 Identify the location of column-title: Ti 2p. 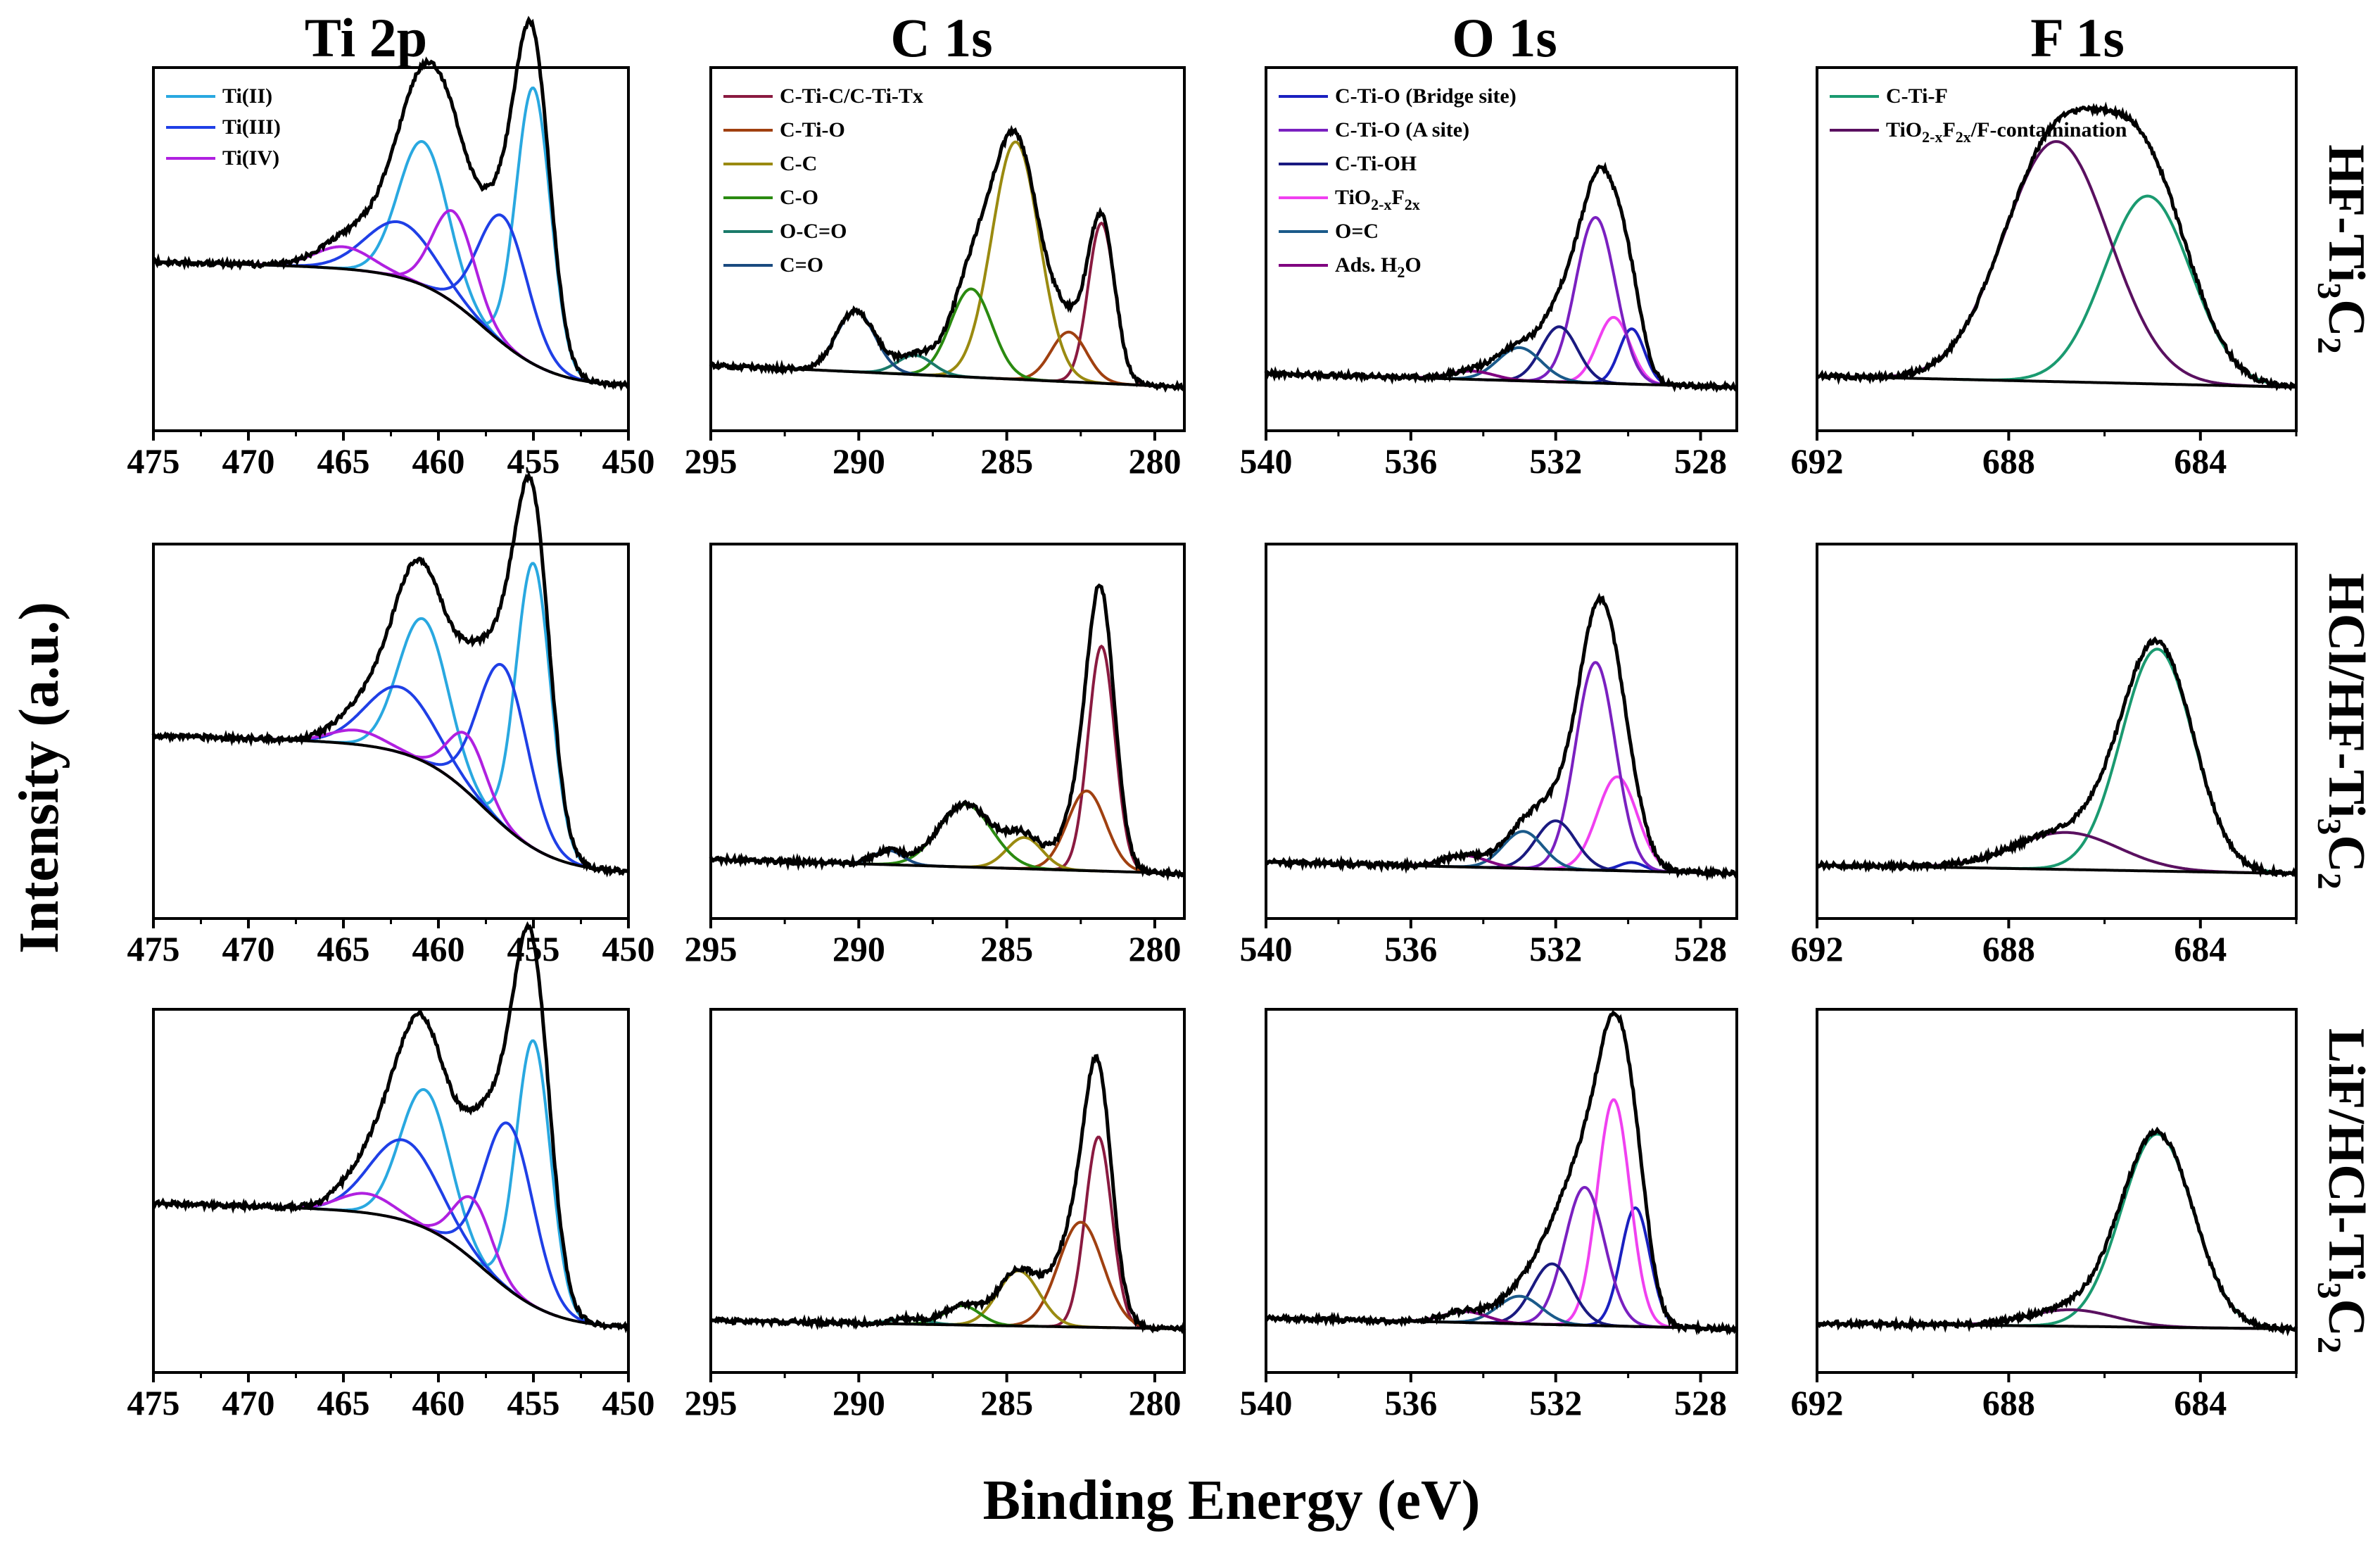
(366, 37).